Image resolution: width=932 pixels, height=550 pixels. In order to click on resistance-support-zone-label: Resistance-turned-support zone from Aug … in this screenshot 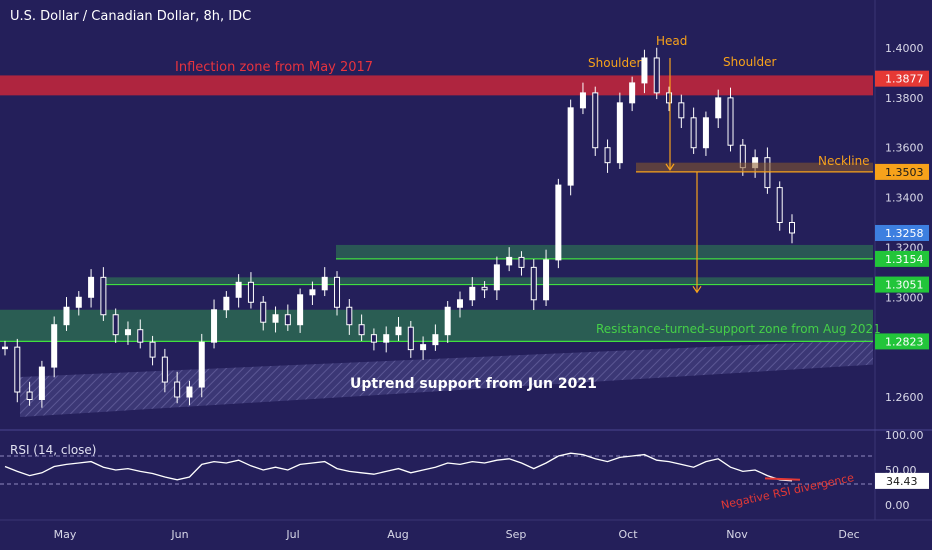, I will do `click(738, 329)`.